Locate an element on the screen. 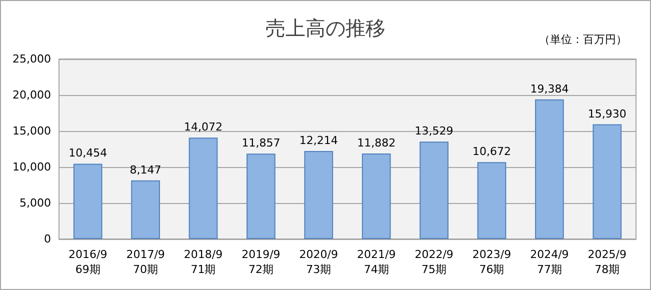 This screenshot has height=290, width=651. chart-title: 売上高の推移 is located at coordinates (326, 28).